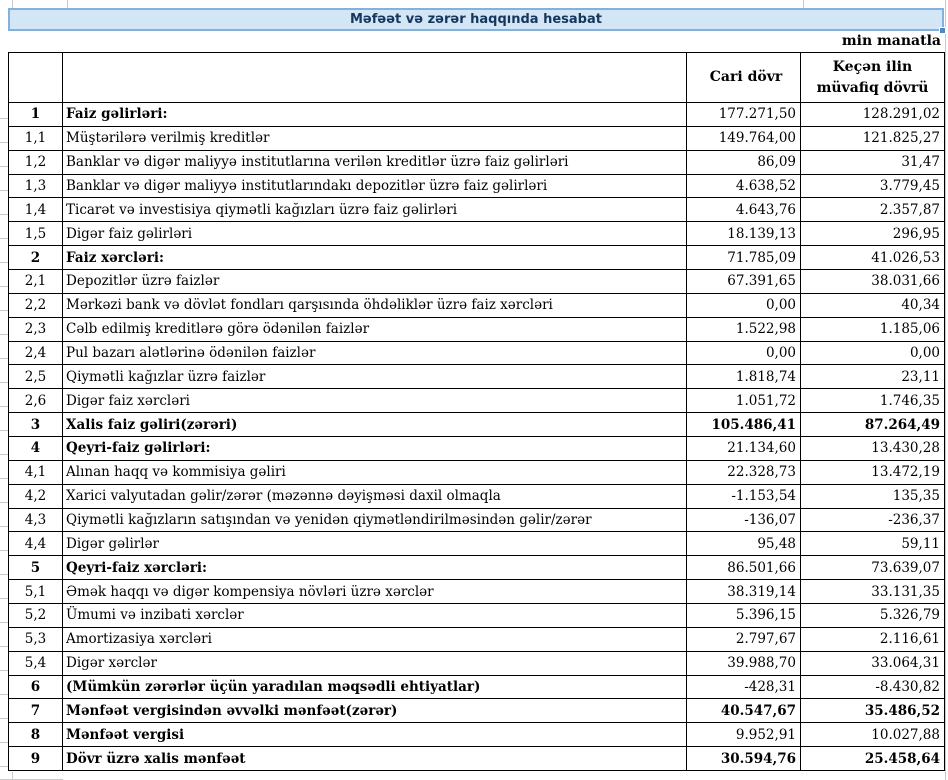 This screenshot has height=780, width=948. What do you see at coordinates (35, 162) in the screenshot?
I see `row-number-cell: 1,2` at bounding box center [35, 162].